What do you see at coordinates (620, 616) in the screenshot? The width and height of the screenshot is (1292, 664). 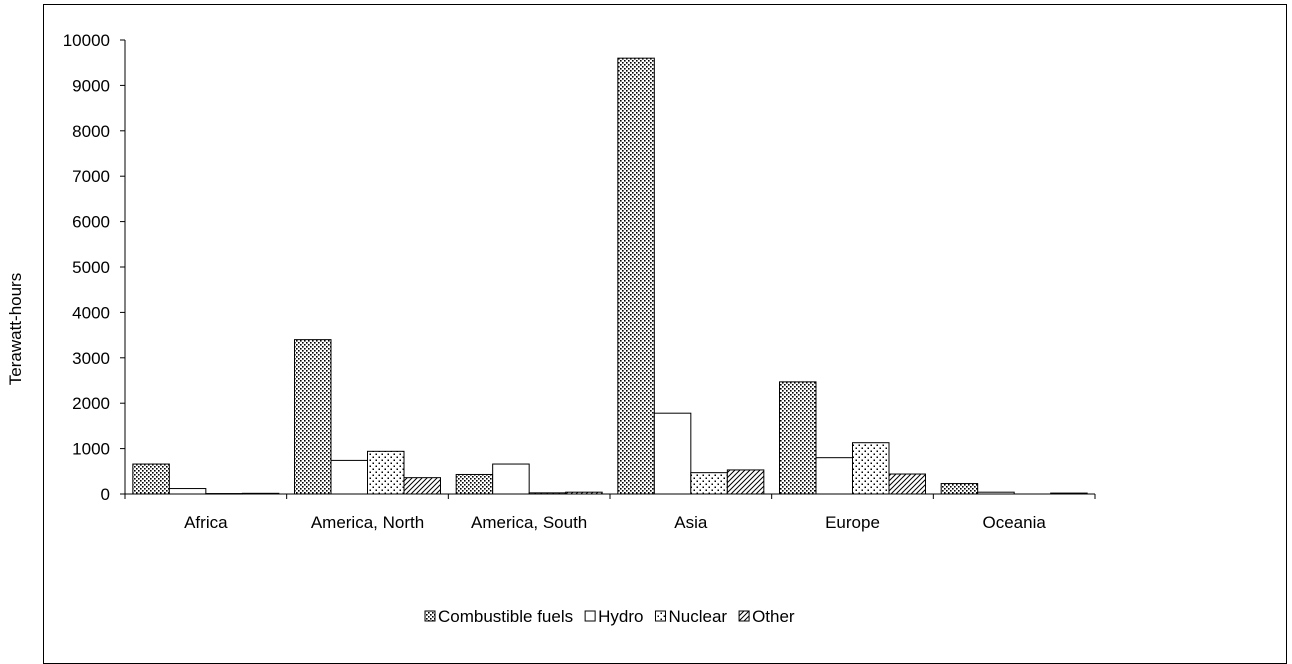 I see `legend-label: Hydro` at bounding box center [620, 616].